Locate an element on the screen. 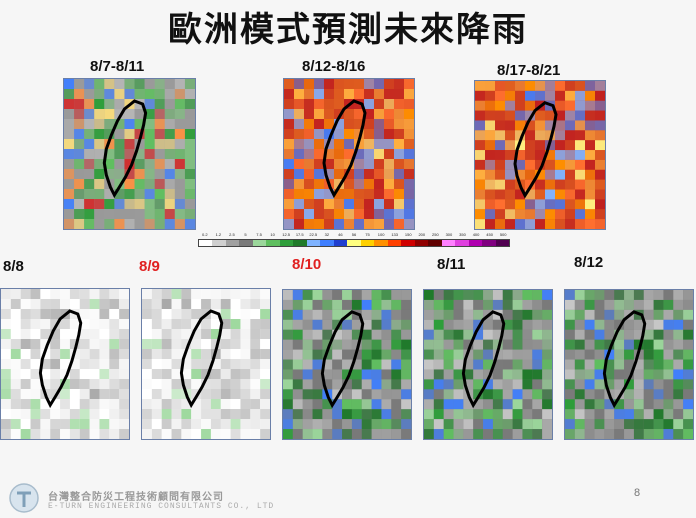 The width and height of the screenshot is (696, 518). colorbar-tick: 17.5 is located at coordinates (299, 234).